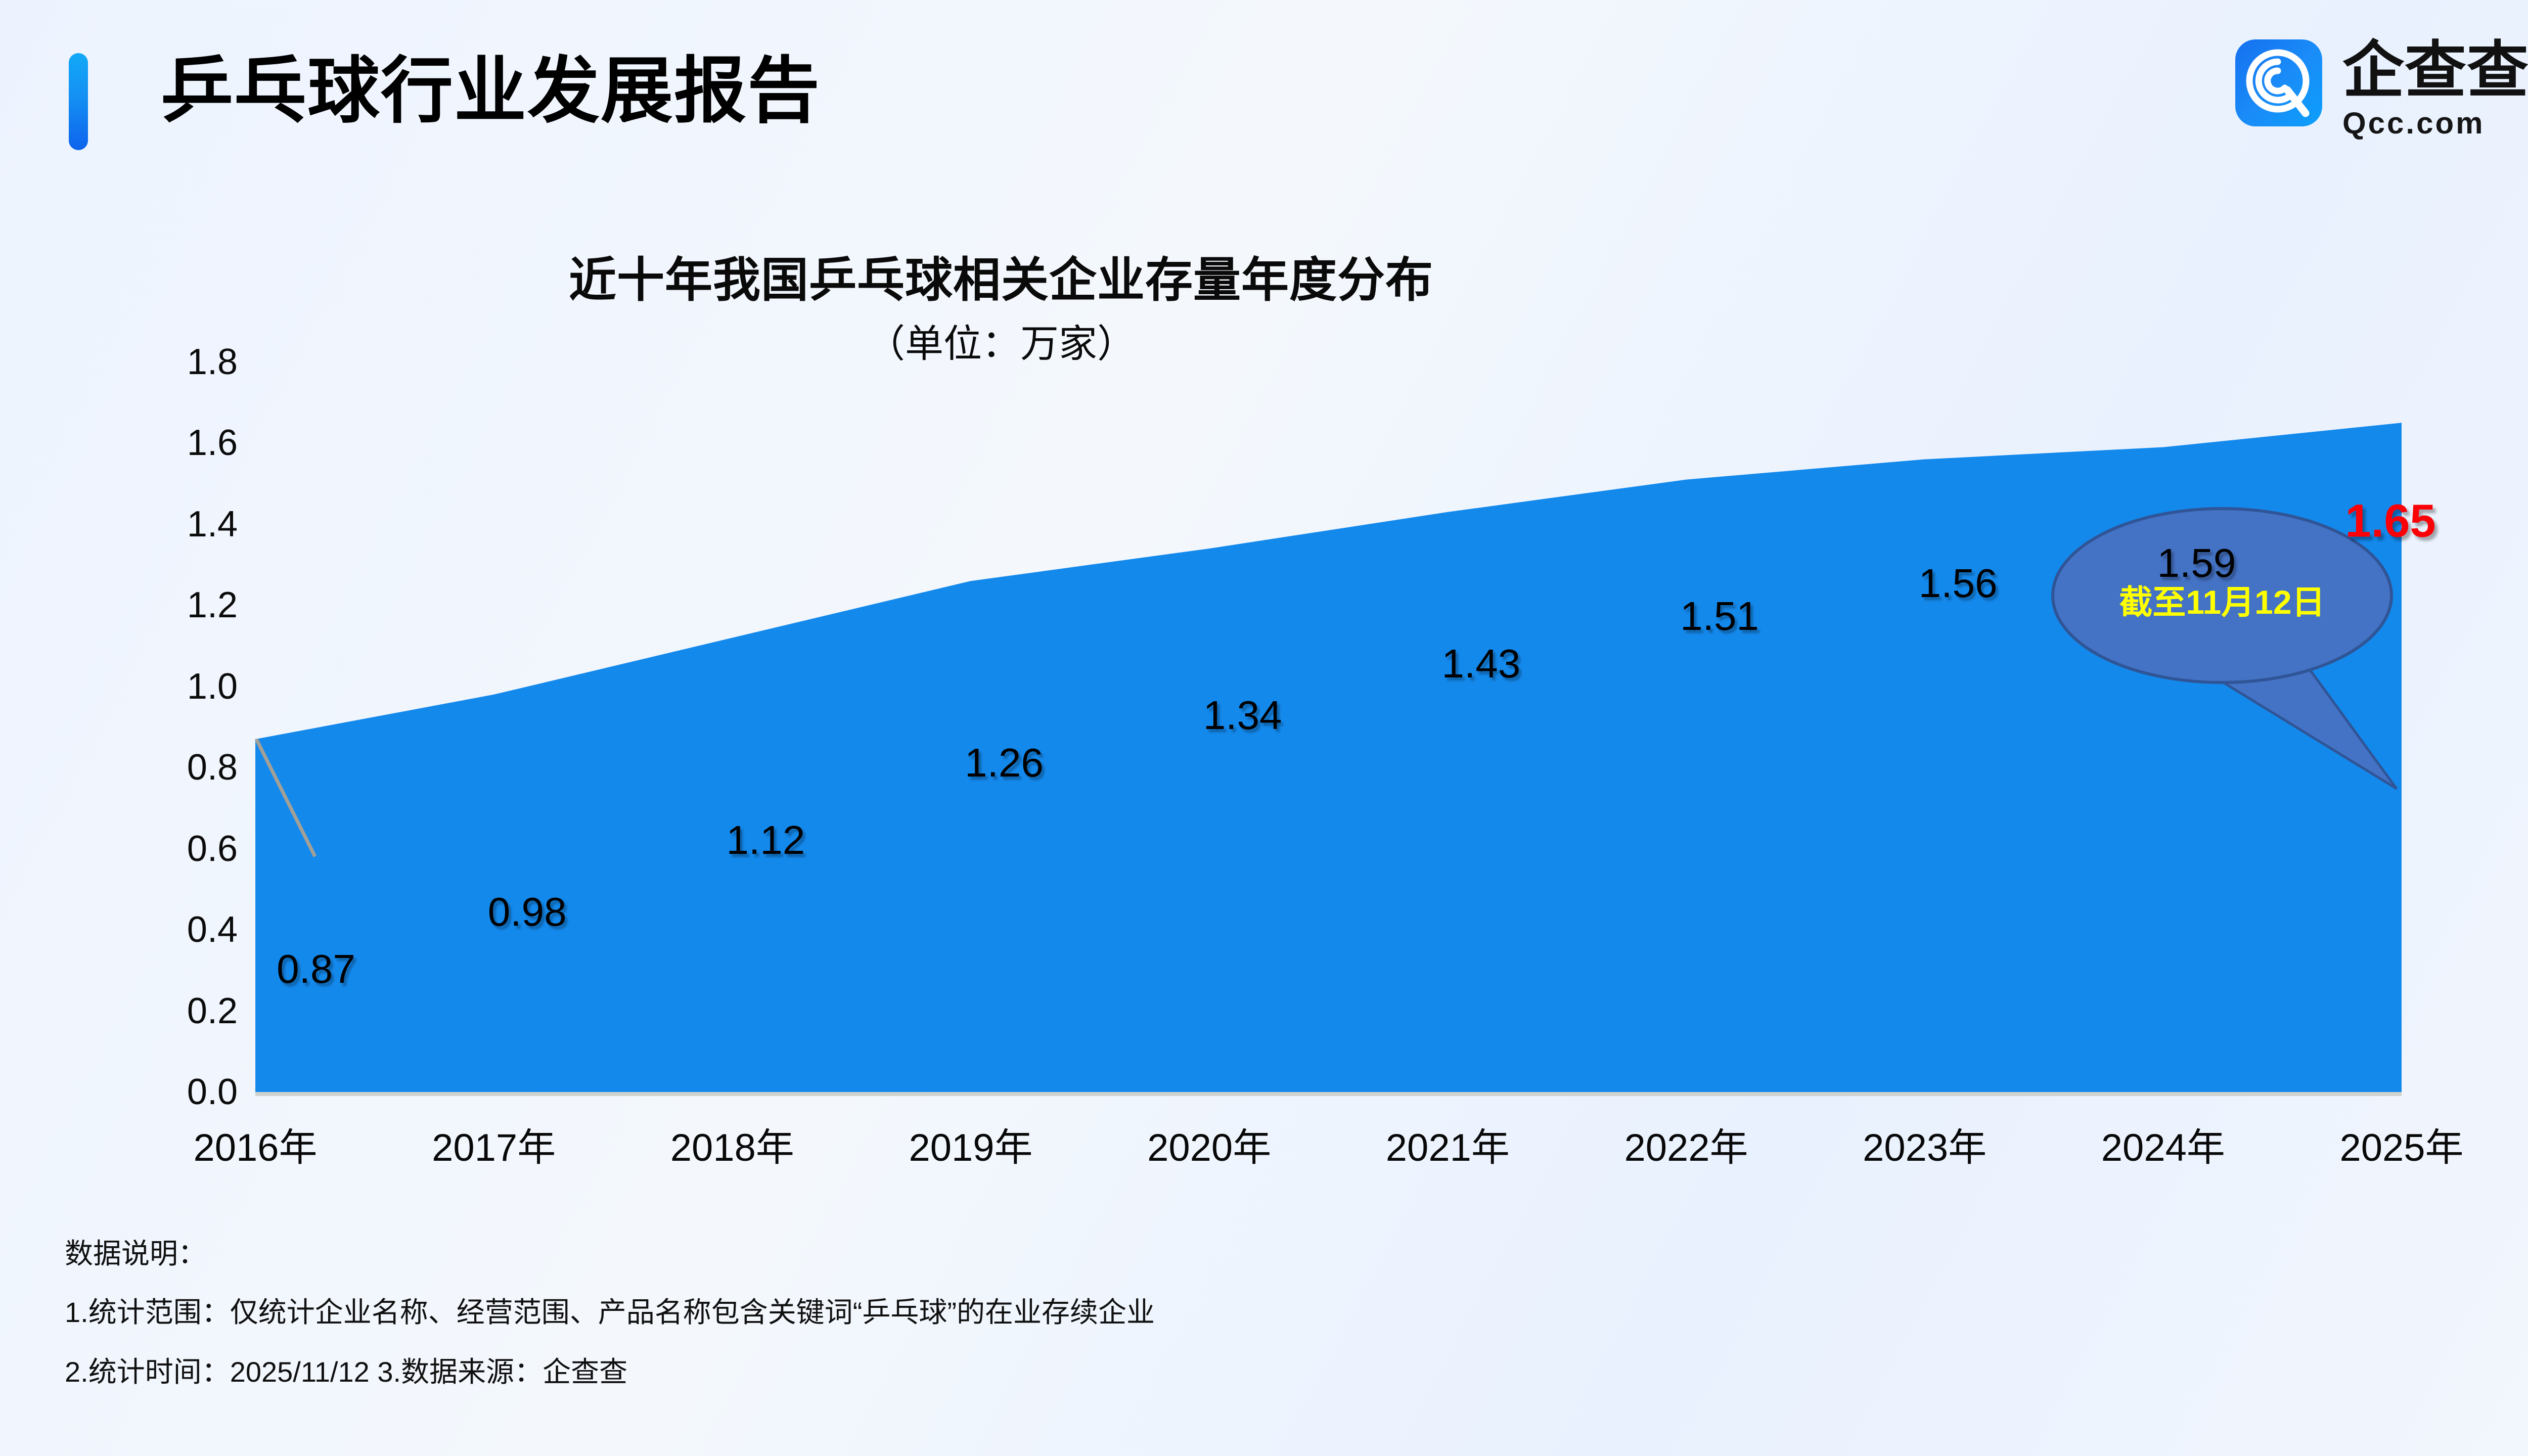  I want to click on x-axis-tick-label: 2018年, so click(732, 1147).